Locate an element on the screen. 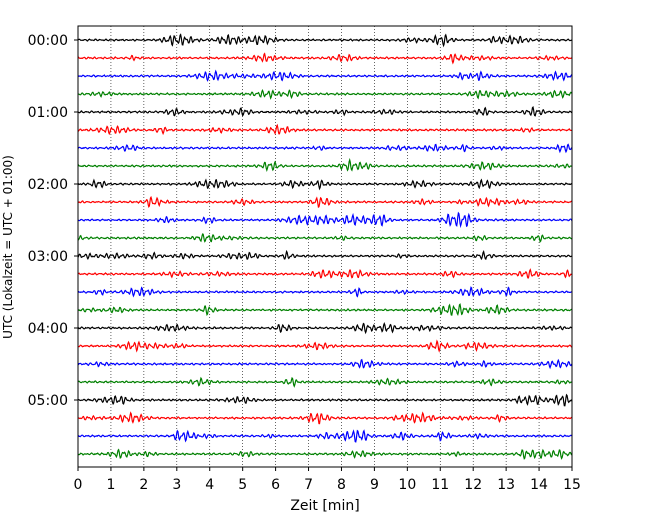  y-tick-label: 01:00 is located at coordinates (48, 113).